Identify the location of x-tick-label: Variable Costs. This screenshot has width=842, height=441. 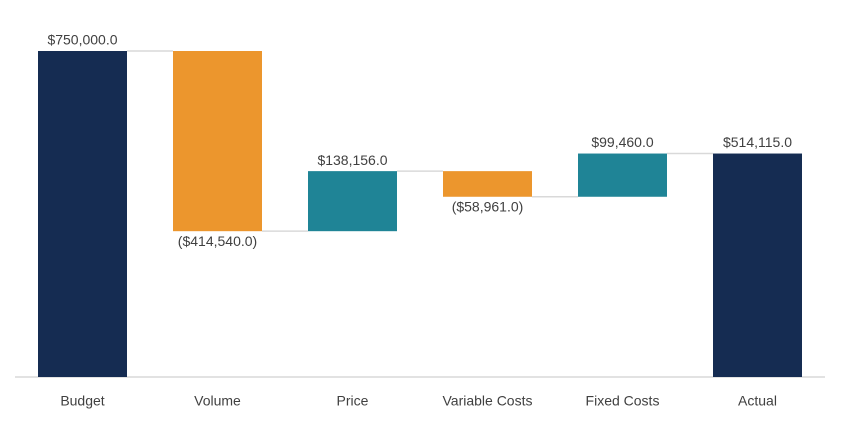
(487, 401).